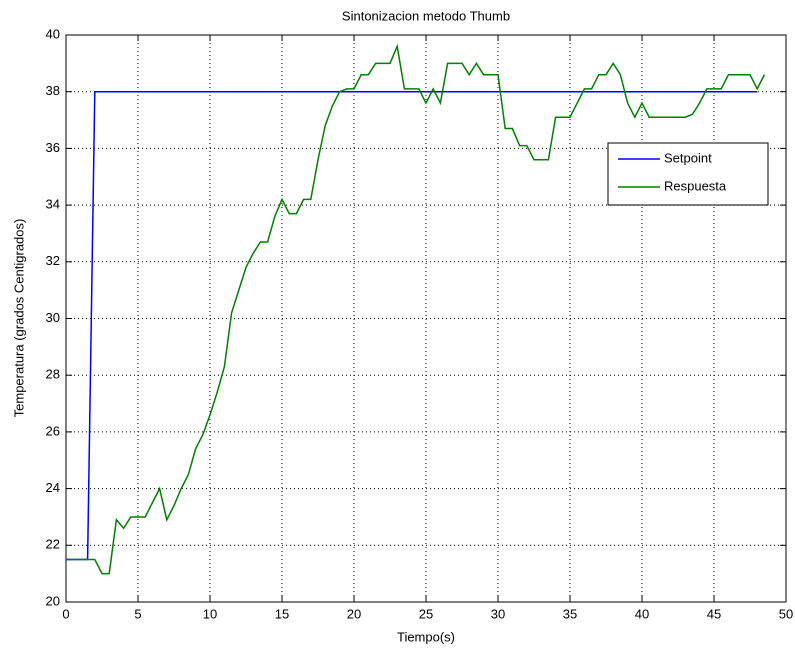  I want to click on x-tick-label: 25, so click(426, 613).